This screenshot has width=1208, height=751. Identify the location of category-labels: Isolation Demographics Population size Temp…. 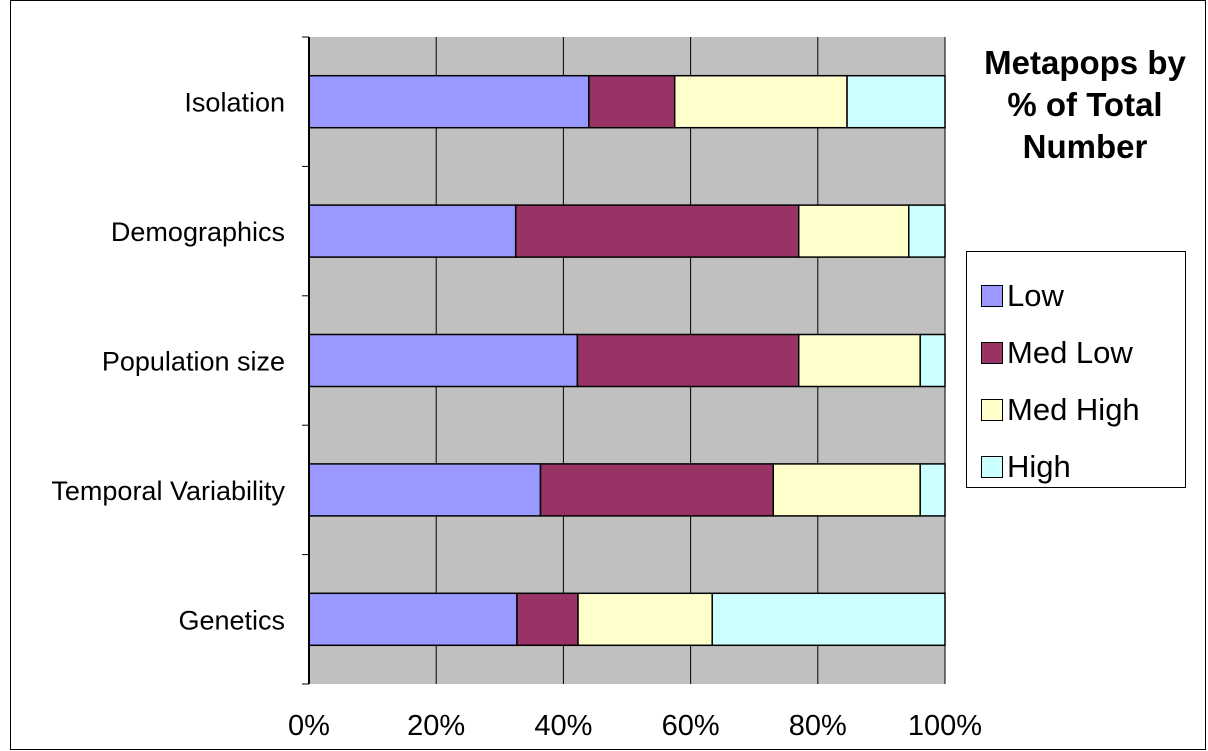
(168, 362).